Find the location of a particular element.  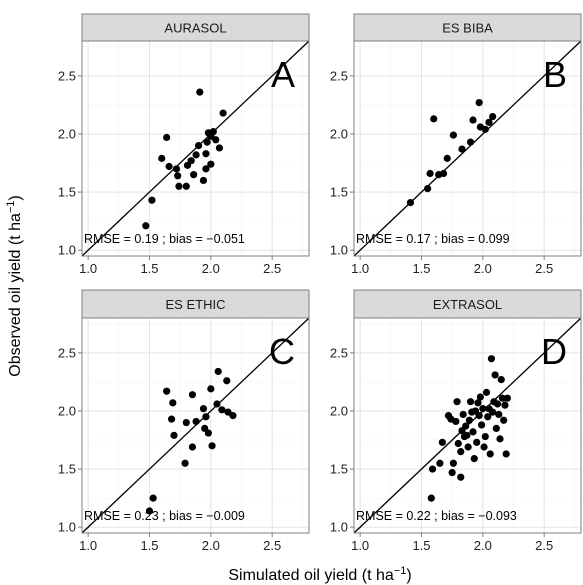

panel-letter: A is located at coordinates (283, 74).